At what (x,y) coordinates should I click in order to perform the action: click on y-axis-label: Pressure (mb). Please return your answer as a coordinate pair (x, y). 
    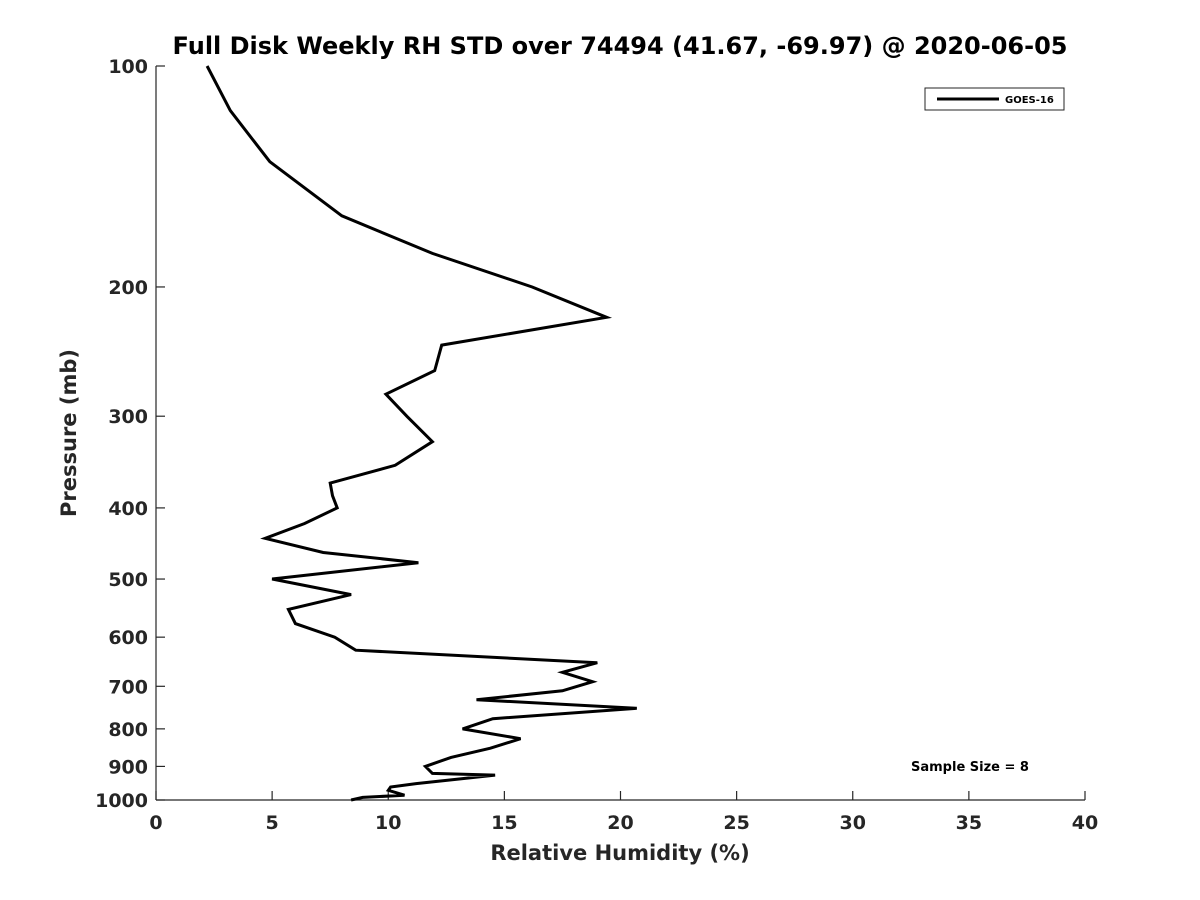
    Looking at the image, I should click on (69, 433).